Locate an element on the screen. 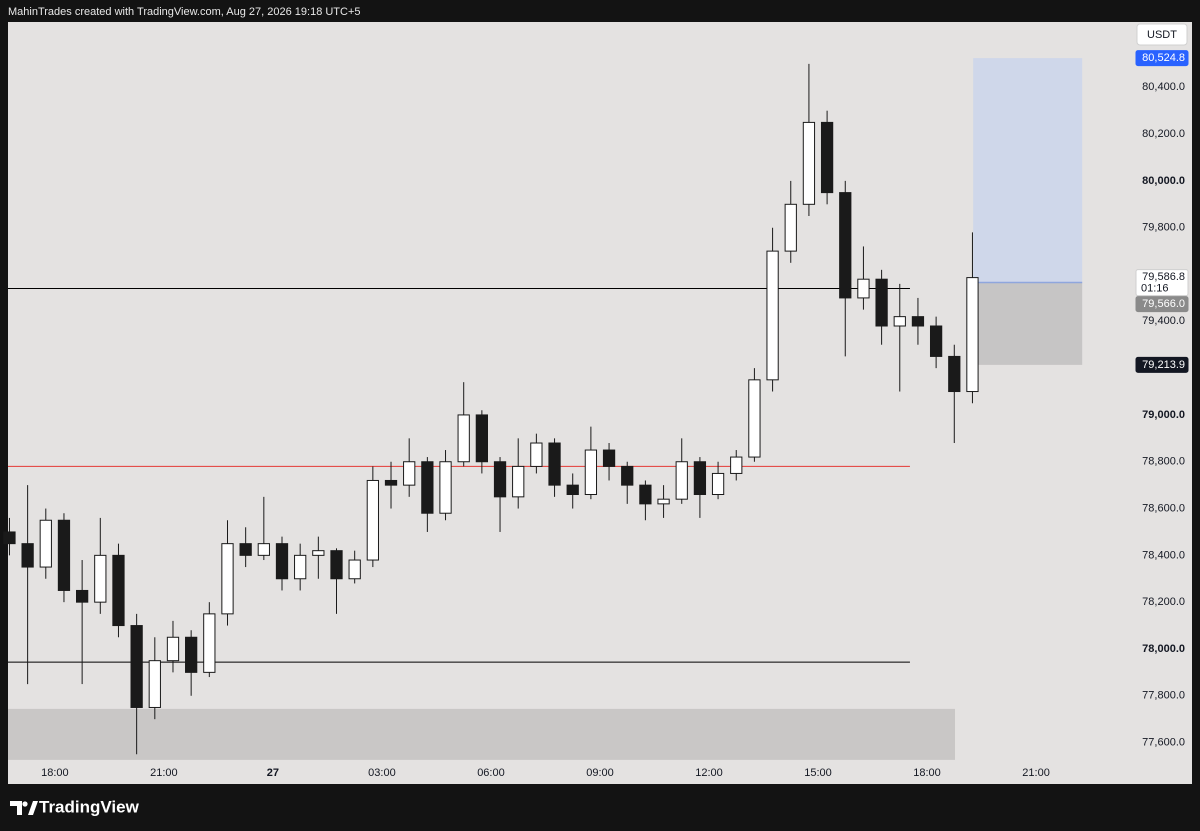  currency: USDT is located at coordinates (1162, 35).